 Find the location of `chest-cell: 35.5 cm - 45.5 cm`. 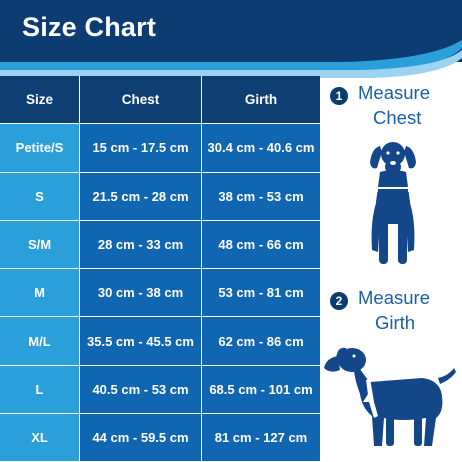

chest-cell: 35.5 cm - 45.5 cm is located at coordinates (141, 341).